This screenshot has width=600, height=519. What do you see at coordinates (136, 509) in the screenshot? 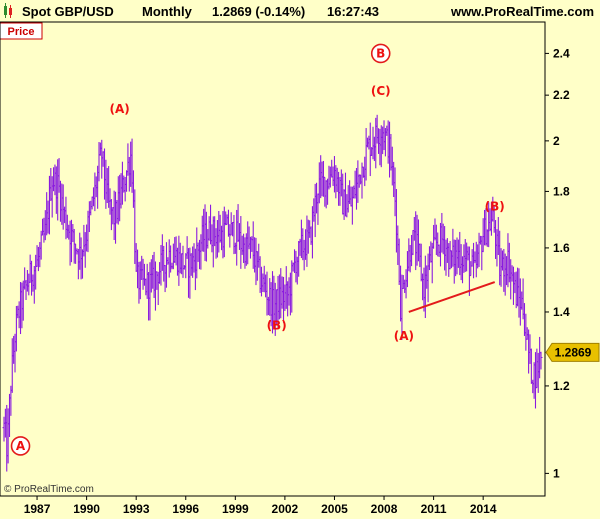
I see `x-tick-label: 1993` at bounding box center [136, 509].